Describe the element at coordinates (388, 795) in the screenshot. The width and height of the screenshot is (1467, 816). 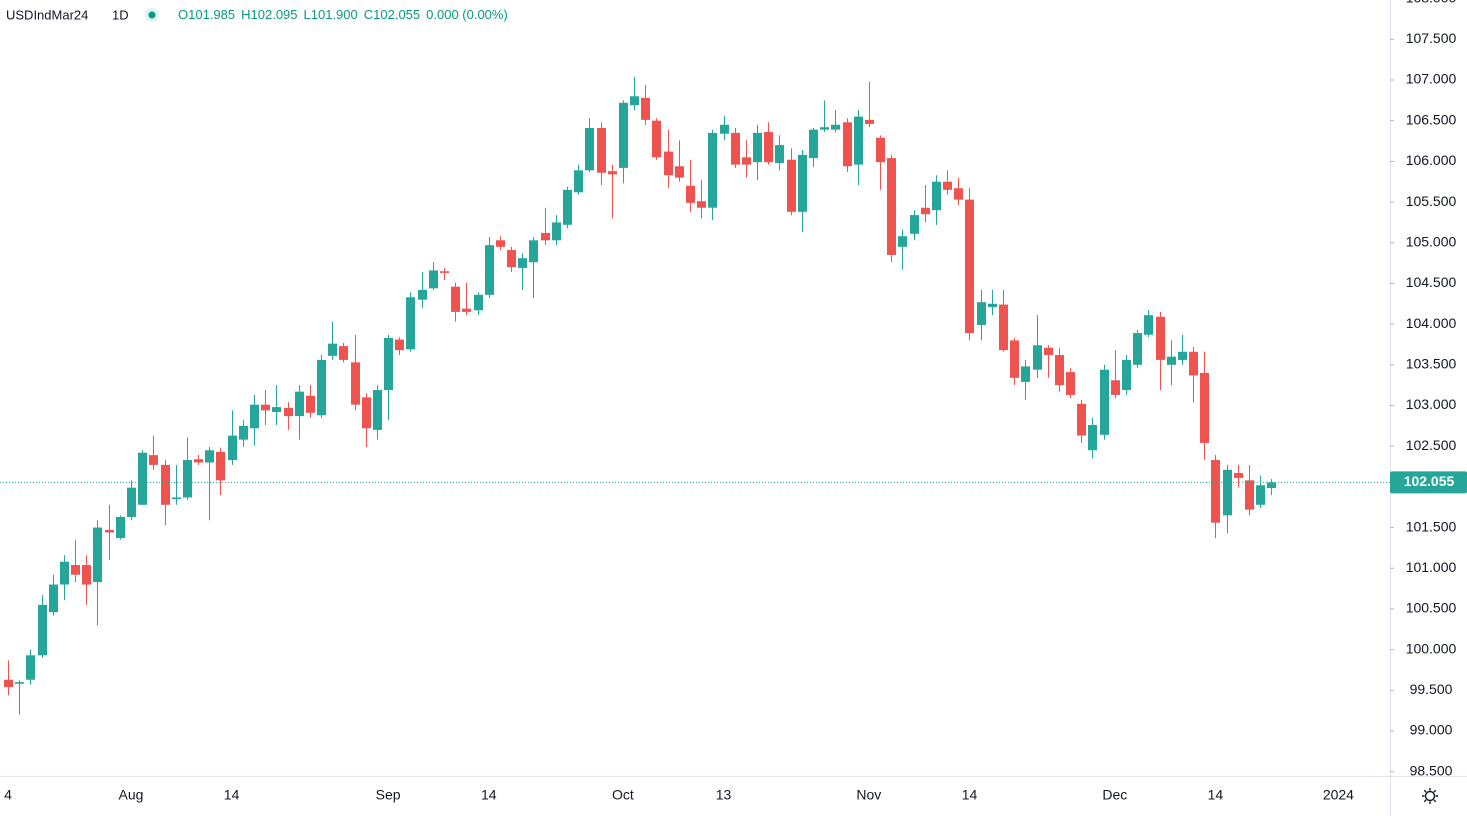
I see `x-tick-label: Sep` at that location.